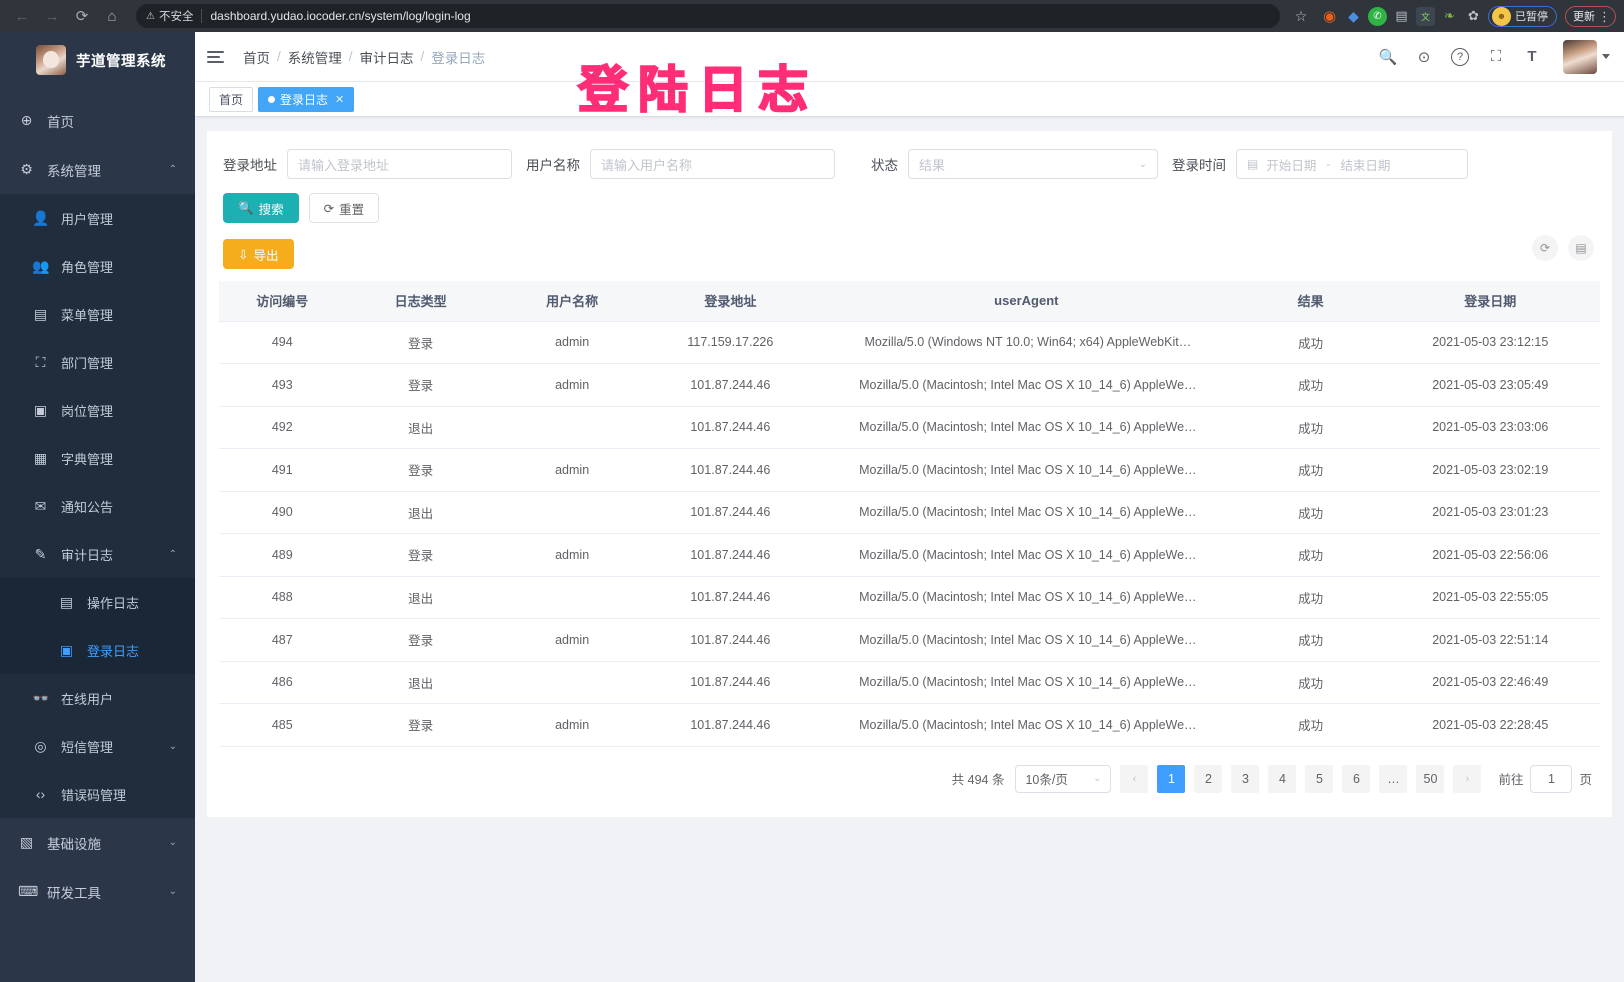 The height and width of the screenshot is (982, 1624). I want to click on sidebar-item-label: 研发工具, so click(74, 893).